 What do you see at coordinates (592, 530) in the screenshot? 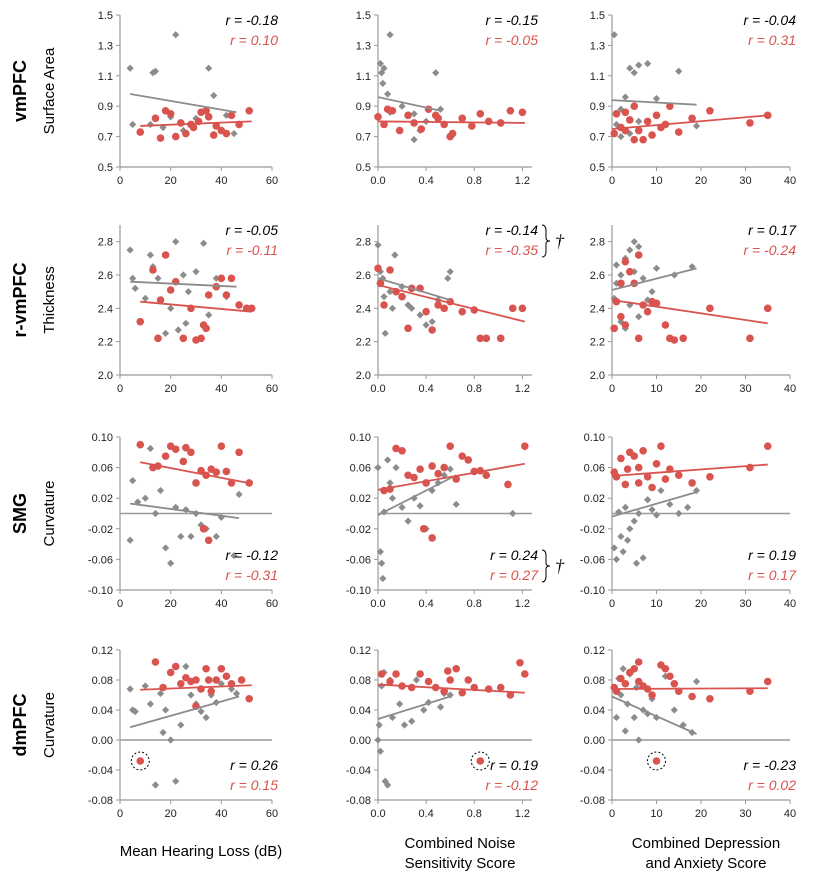
I see `y-tick-label: -0.02` at bounding box center [592, 530].